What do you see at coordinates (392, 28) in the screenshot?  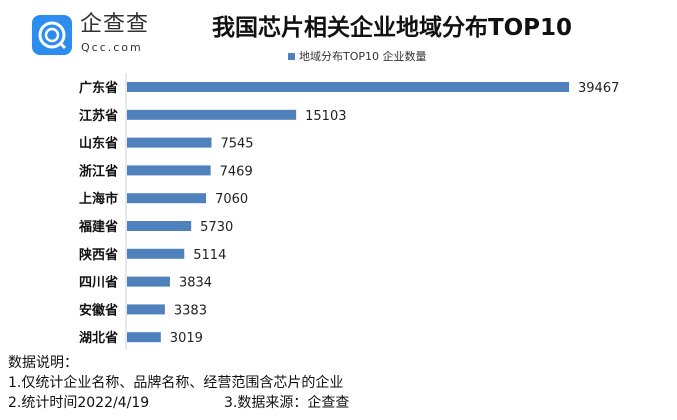 I see `chart-title: 我国芯片相关企业地域分布TOP10` at bounding box center [392, 28].